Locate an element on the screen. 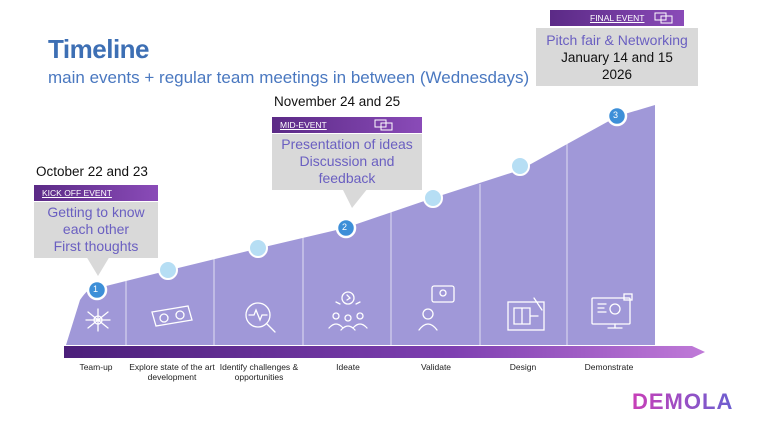 The height and width of the screenshot is (432, 768). stage-label-explore: Explore state of the art development is located at coordinates (172, 372).